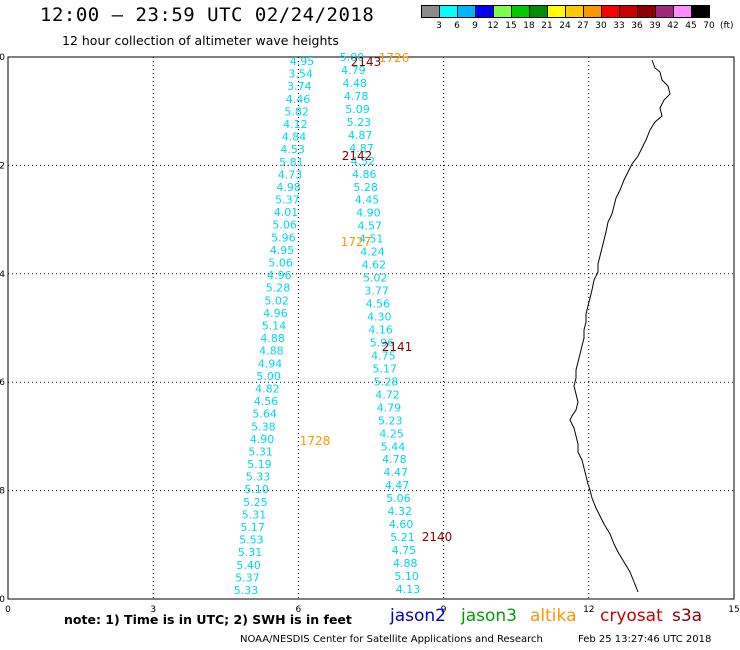  I want to click on swh-value: 4.51, so click(371, 239).